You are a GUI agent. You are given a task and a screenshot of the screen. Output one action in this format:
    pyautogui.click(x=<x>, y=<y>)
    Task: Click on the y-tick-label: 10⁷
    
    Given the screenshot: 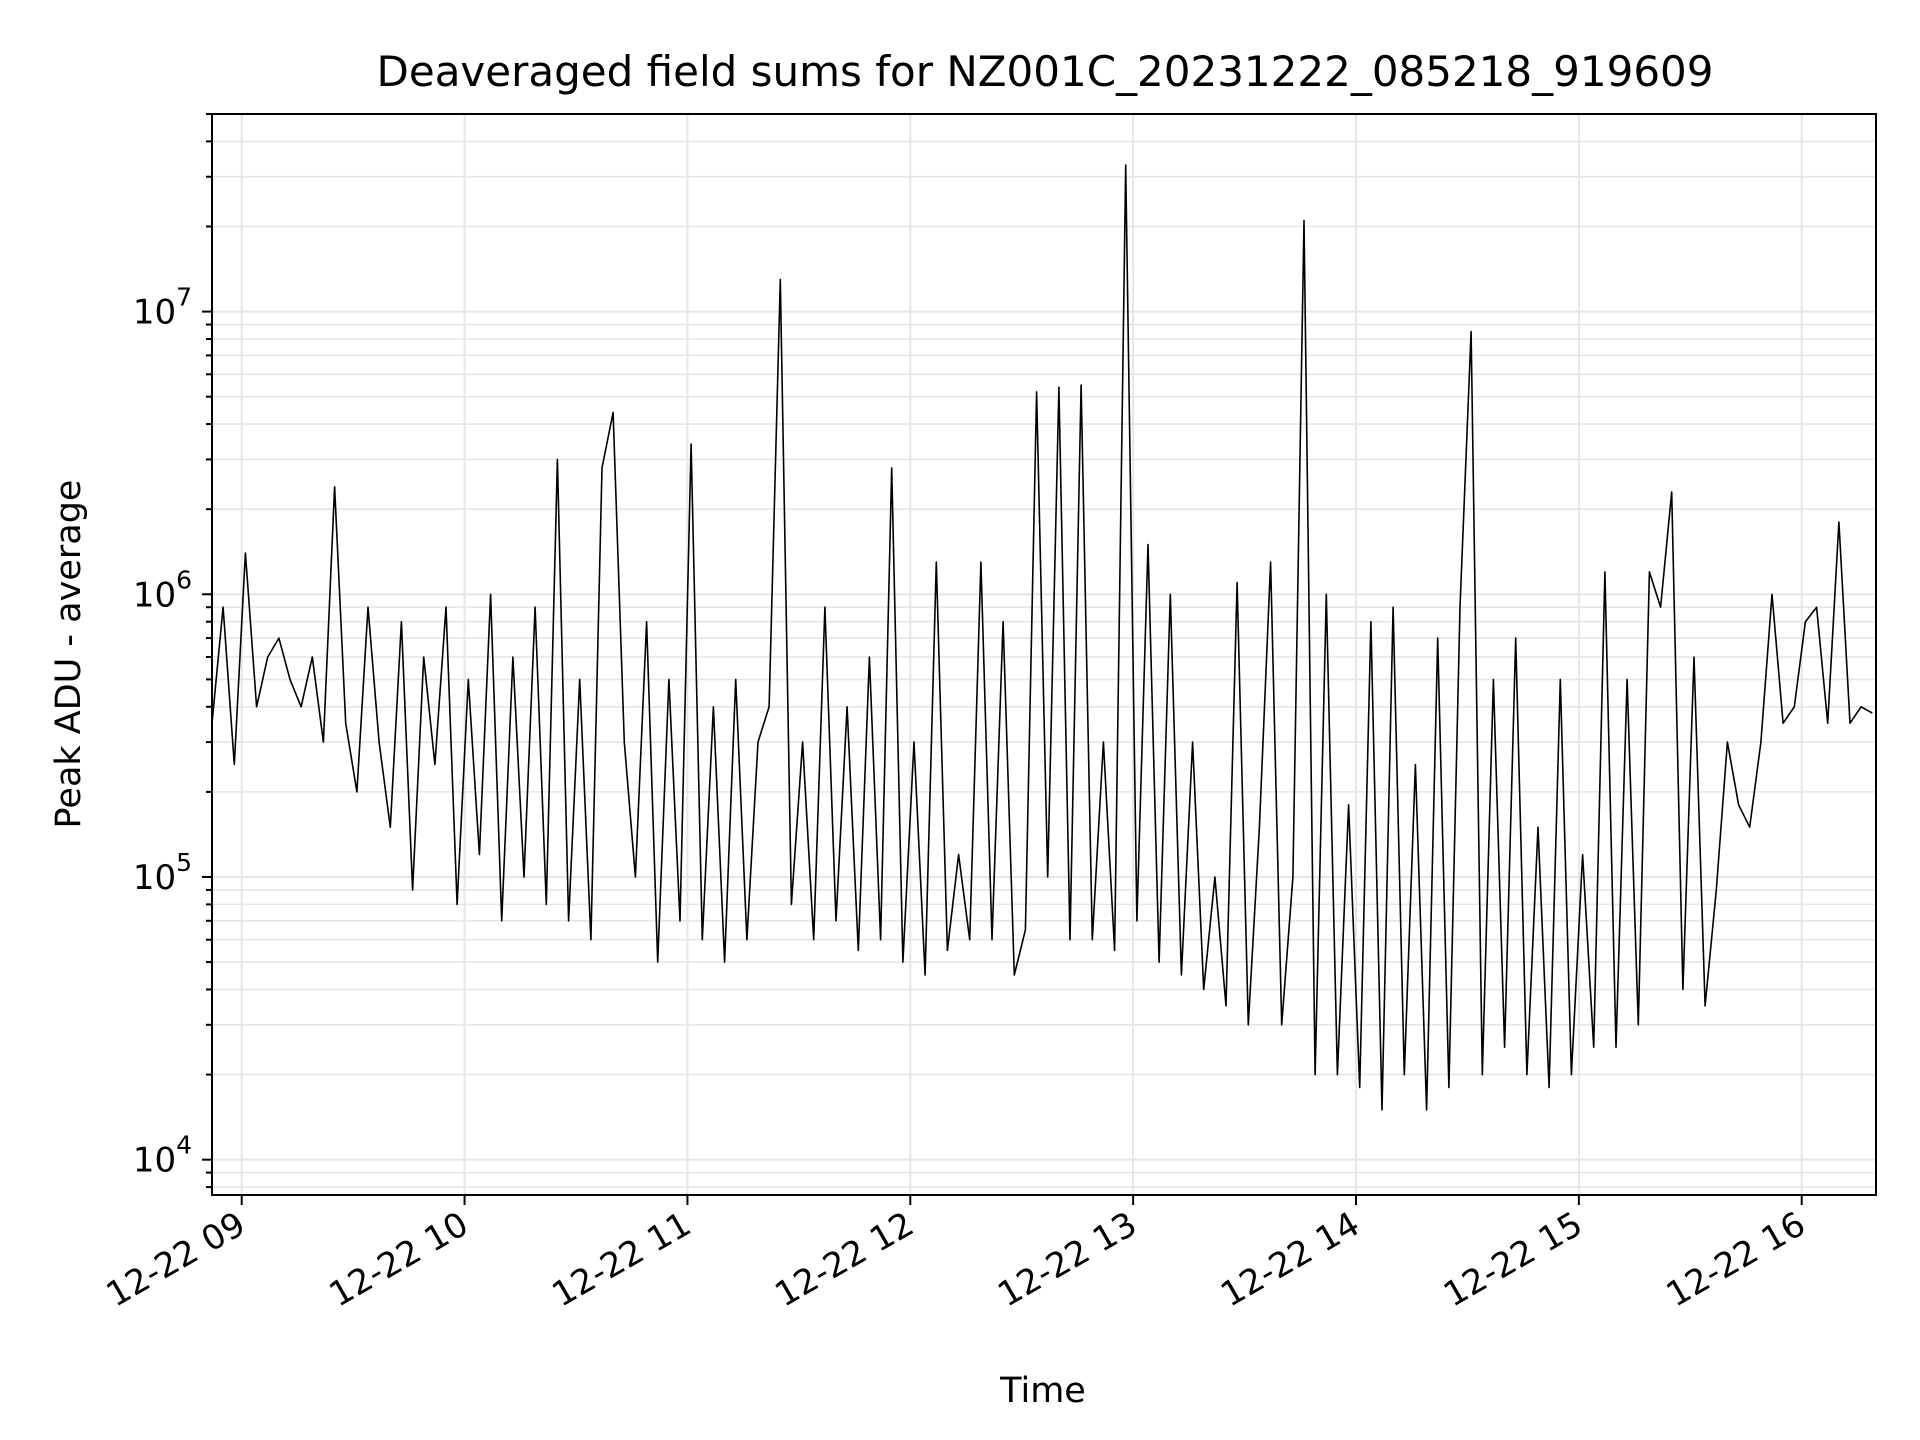 What is the action you would take?
    pyautogui.click(x=162, y=308)
    